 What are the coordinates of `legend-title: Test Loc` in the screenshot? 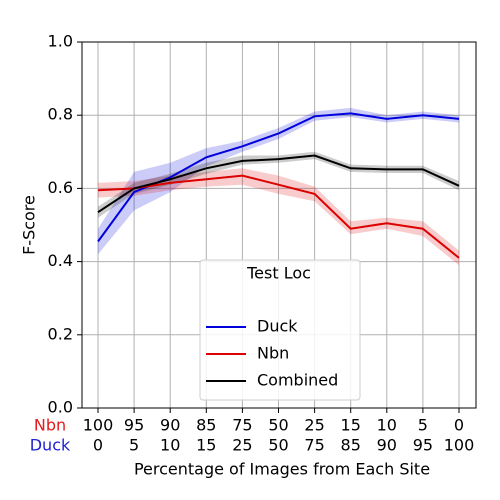 It's located at (278, 273).